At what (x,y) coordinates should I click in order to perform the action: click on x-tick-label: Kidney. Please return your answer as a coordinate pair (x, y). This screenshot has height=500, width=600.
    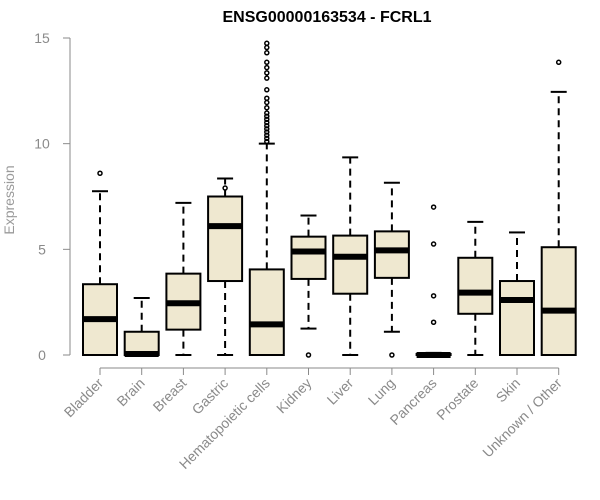
    Looking at the image, I should click on (294, 396).